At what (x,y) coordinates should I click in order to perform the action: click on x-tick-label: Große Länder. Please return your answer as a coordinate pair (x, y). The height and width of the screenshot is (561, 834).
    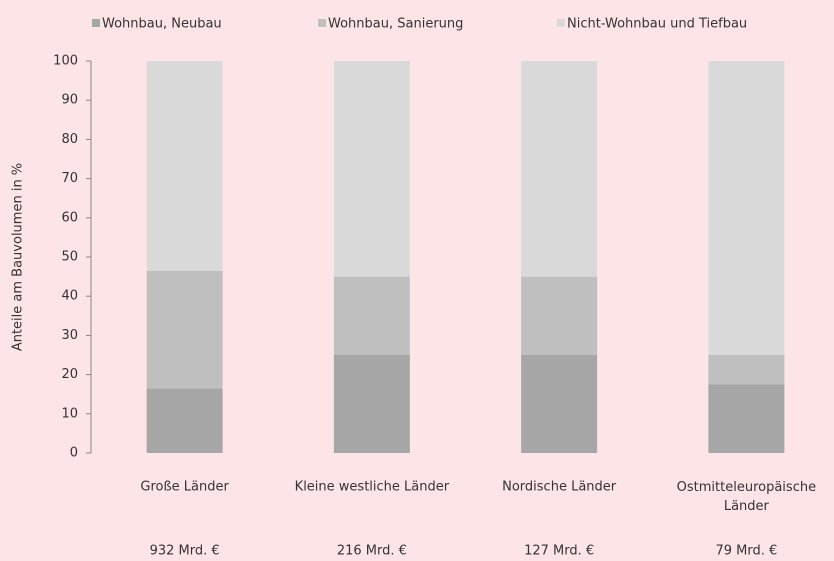
    Looking at the image, I should click on (184, 487).